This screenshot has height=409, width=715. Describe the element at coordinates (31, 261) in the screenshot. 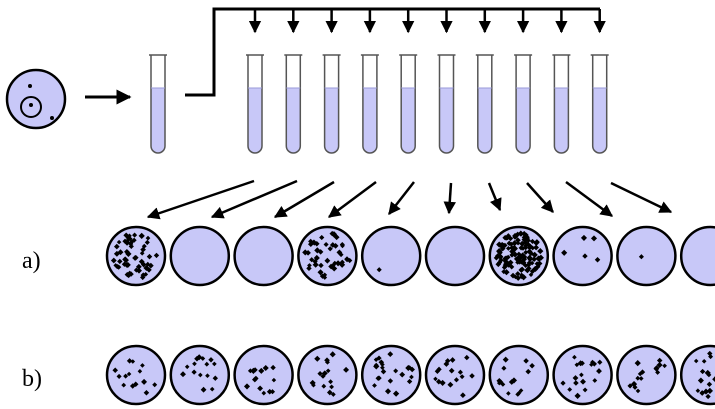

I see `row-a-label: a)` at that location.